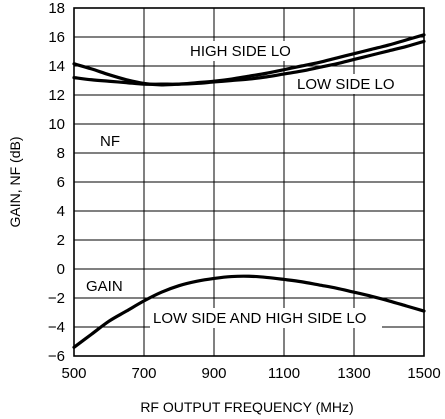 The image size is (445, 419). I want to click on y-tick-label: −6, so click(56, 356).